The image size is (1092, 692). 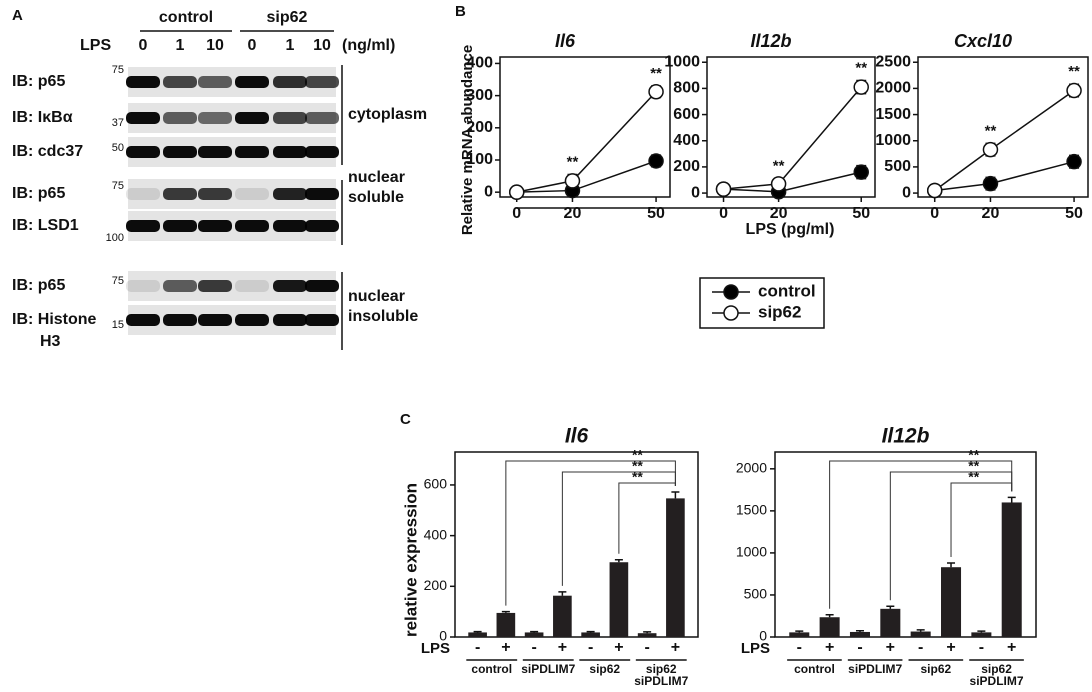 What do you see at coordinates (682, 61) in the screenshot?
I see `y-tick-label: 1000` at bounding box center [682, 61].